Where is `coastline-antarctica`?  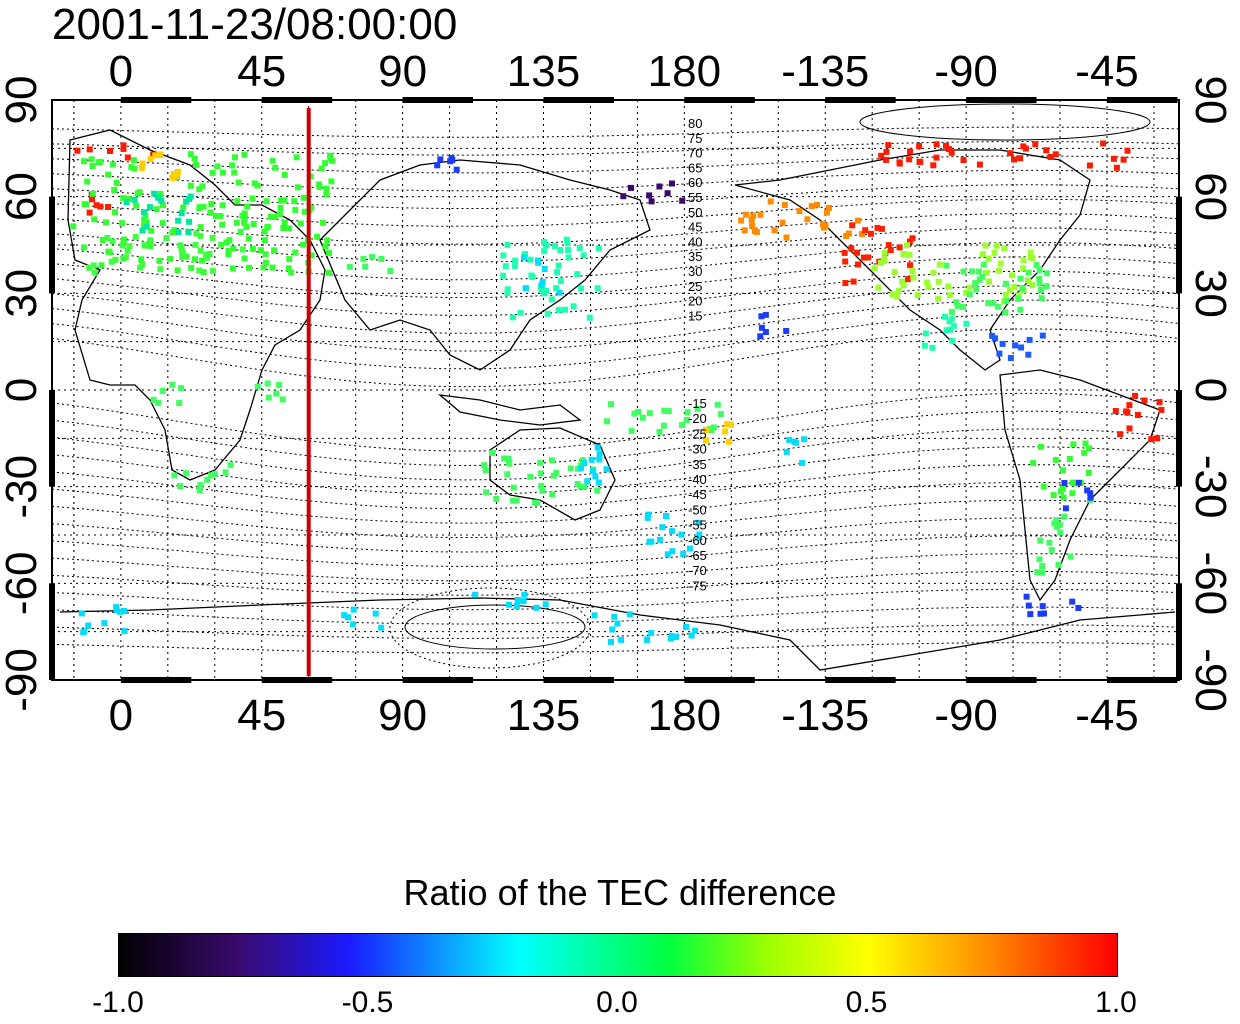 coastline-antarctica is located at coordinates (617, 634).